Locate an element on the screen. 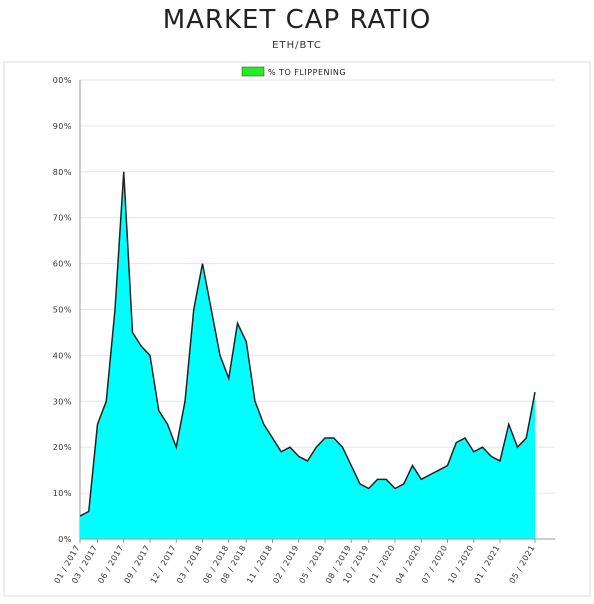 The height and width of the screenshot is (604, 594). y-tick-label: 90% is located at coordinates (62, 126).